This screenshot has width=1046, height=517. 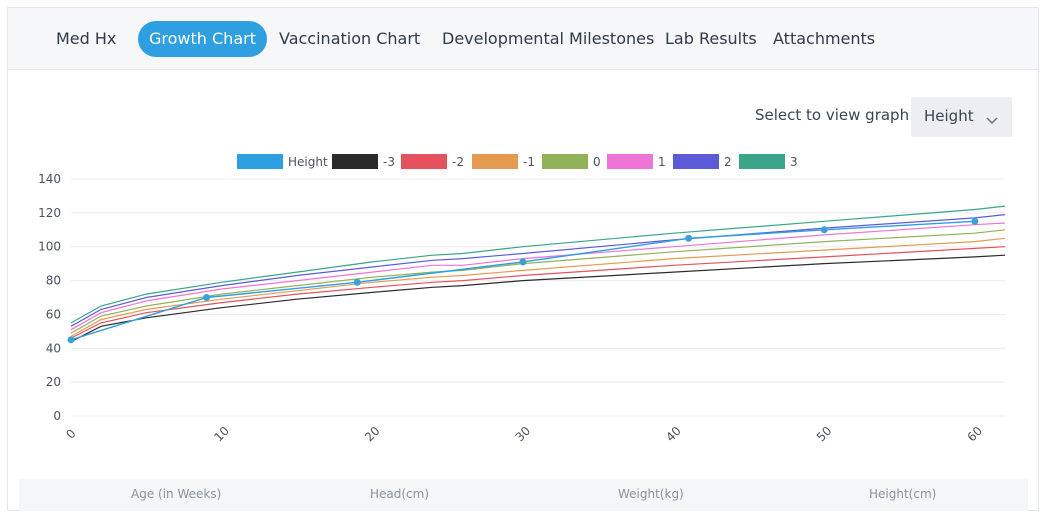 I want to click on y-tick-label: 120, so click(x=49, y=213).